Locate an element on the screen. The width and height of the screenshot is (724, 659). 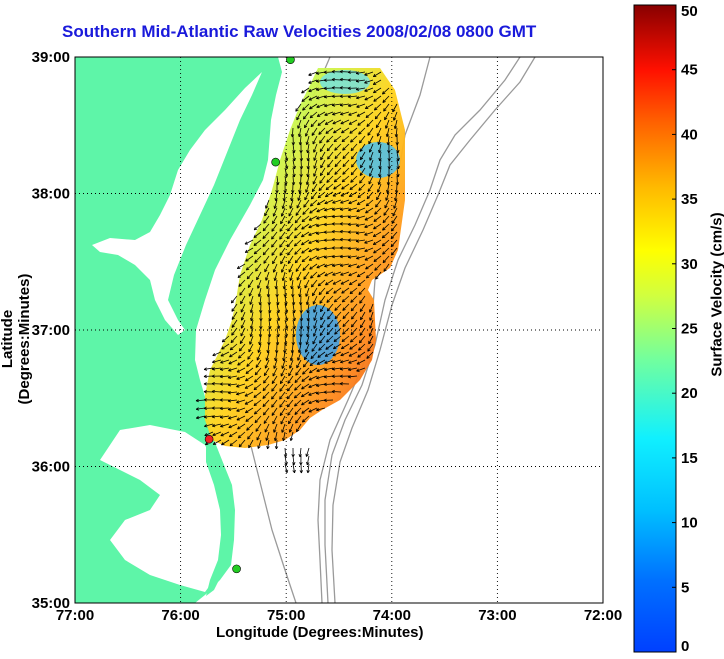
colorbar-tick-label: 10 is located at coordinates (689, 523).